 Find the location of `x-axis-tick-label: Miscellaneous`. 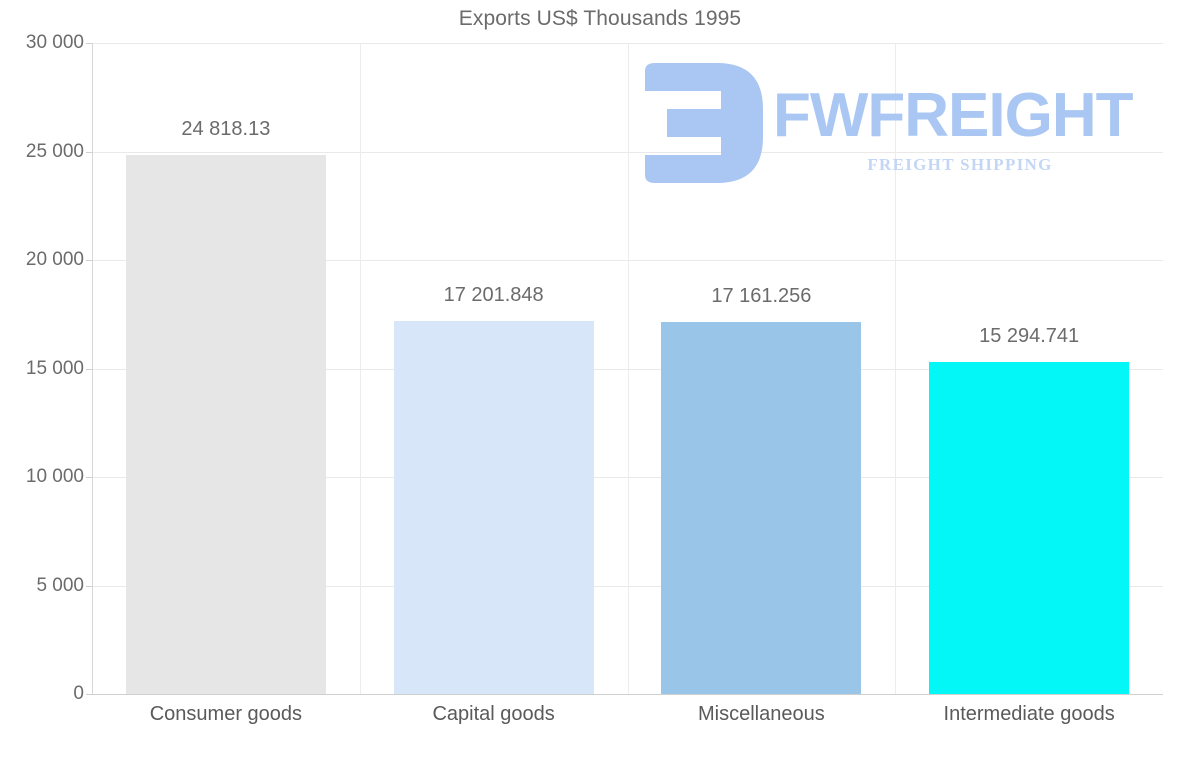

x-axis-tick-label: Miscellaneous is located at coordinates (761, 714).